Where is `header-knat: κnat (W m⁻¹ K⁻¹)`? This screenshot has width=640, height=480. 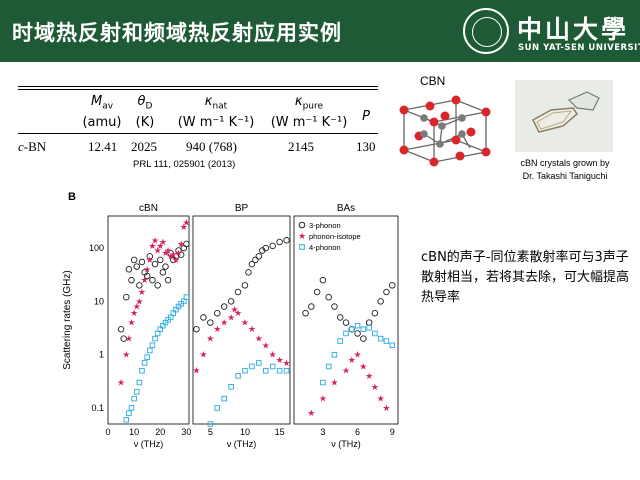
header-knat: κnat (W m⁻¹ K⁻¹) is located at coordinates (216, 112).